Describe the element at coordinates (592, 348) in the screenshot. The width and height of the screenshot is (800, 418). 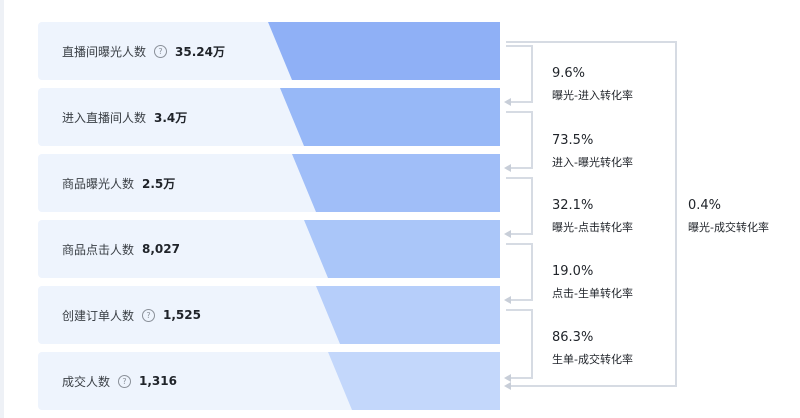
I see `rate-order-deal: 86.3% 生单-成交转化率` at that location.